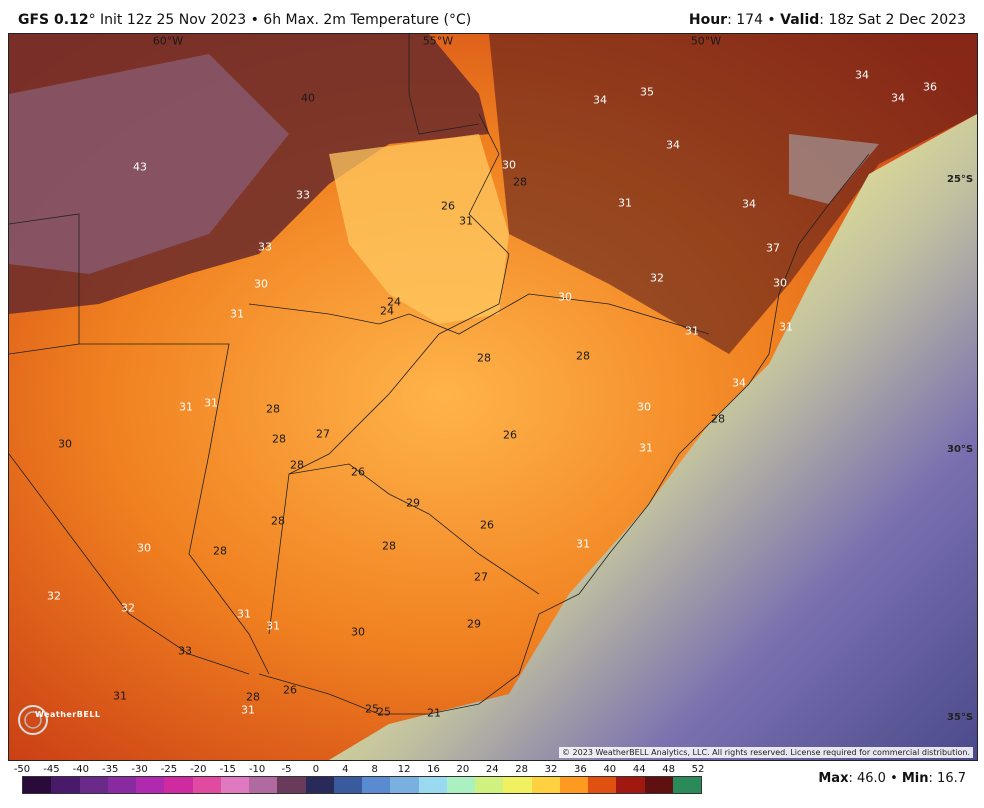  Describe the element at coordinates (754, 20) in the screenshot. I see `hour-value: : 174 •` at that location.